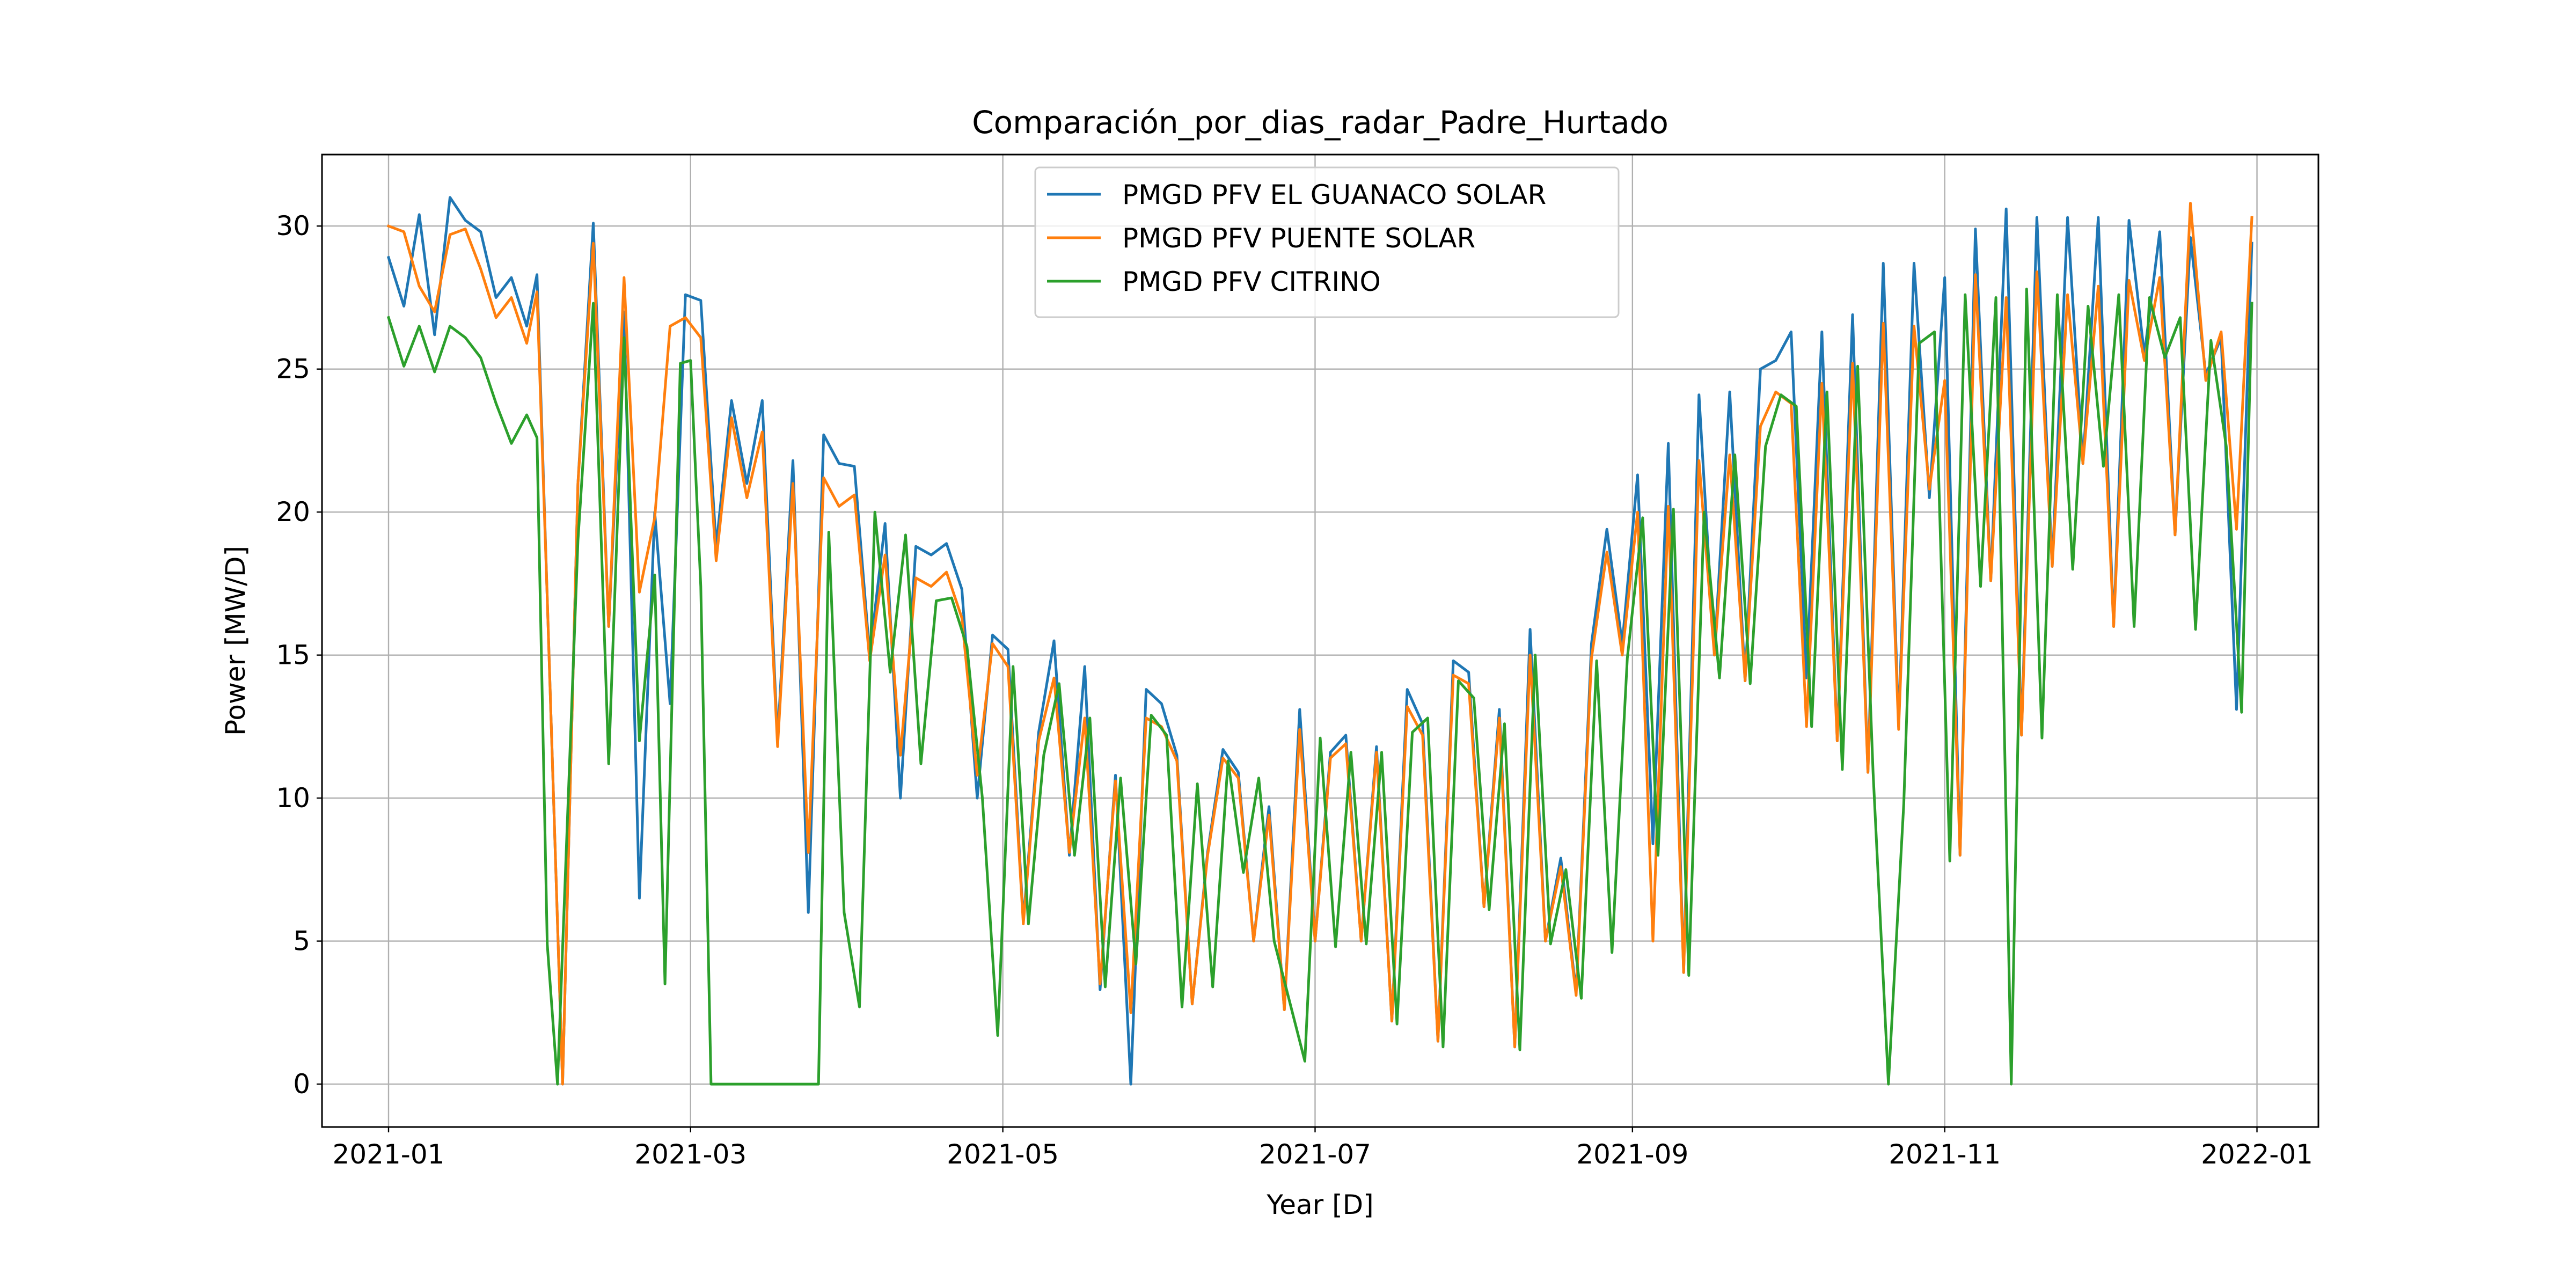  I want to click on x-tick-label: 2021-11, so click(1945, 1154).